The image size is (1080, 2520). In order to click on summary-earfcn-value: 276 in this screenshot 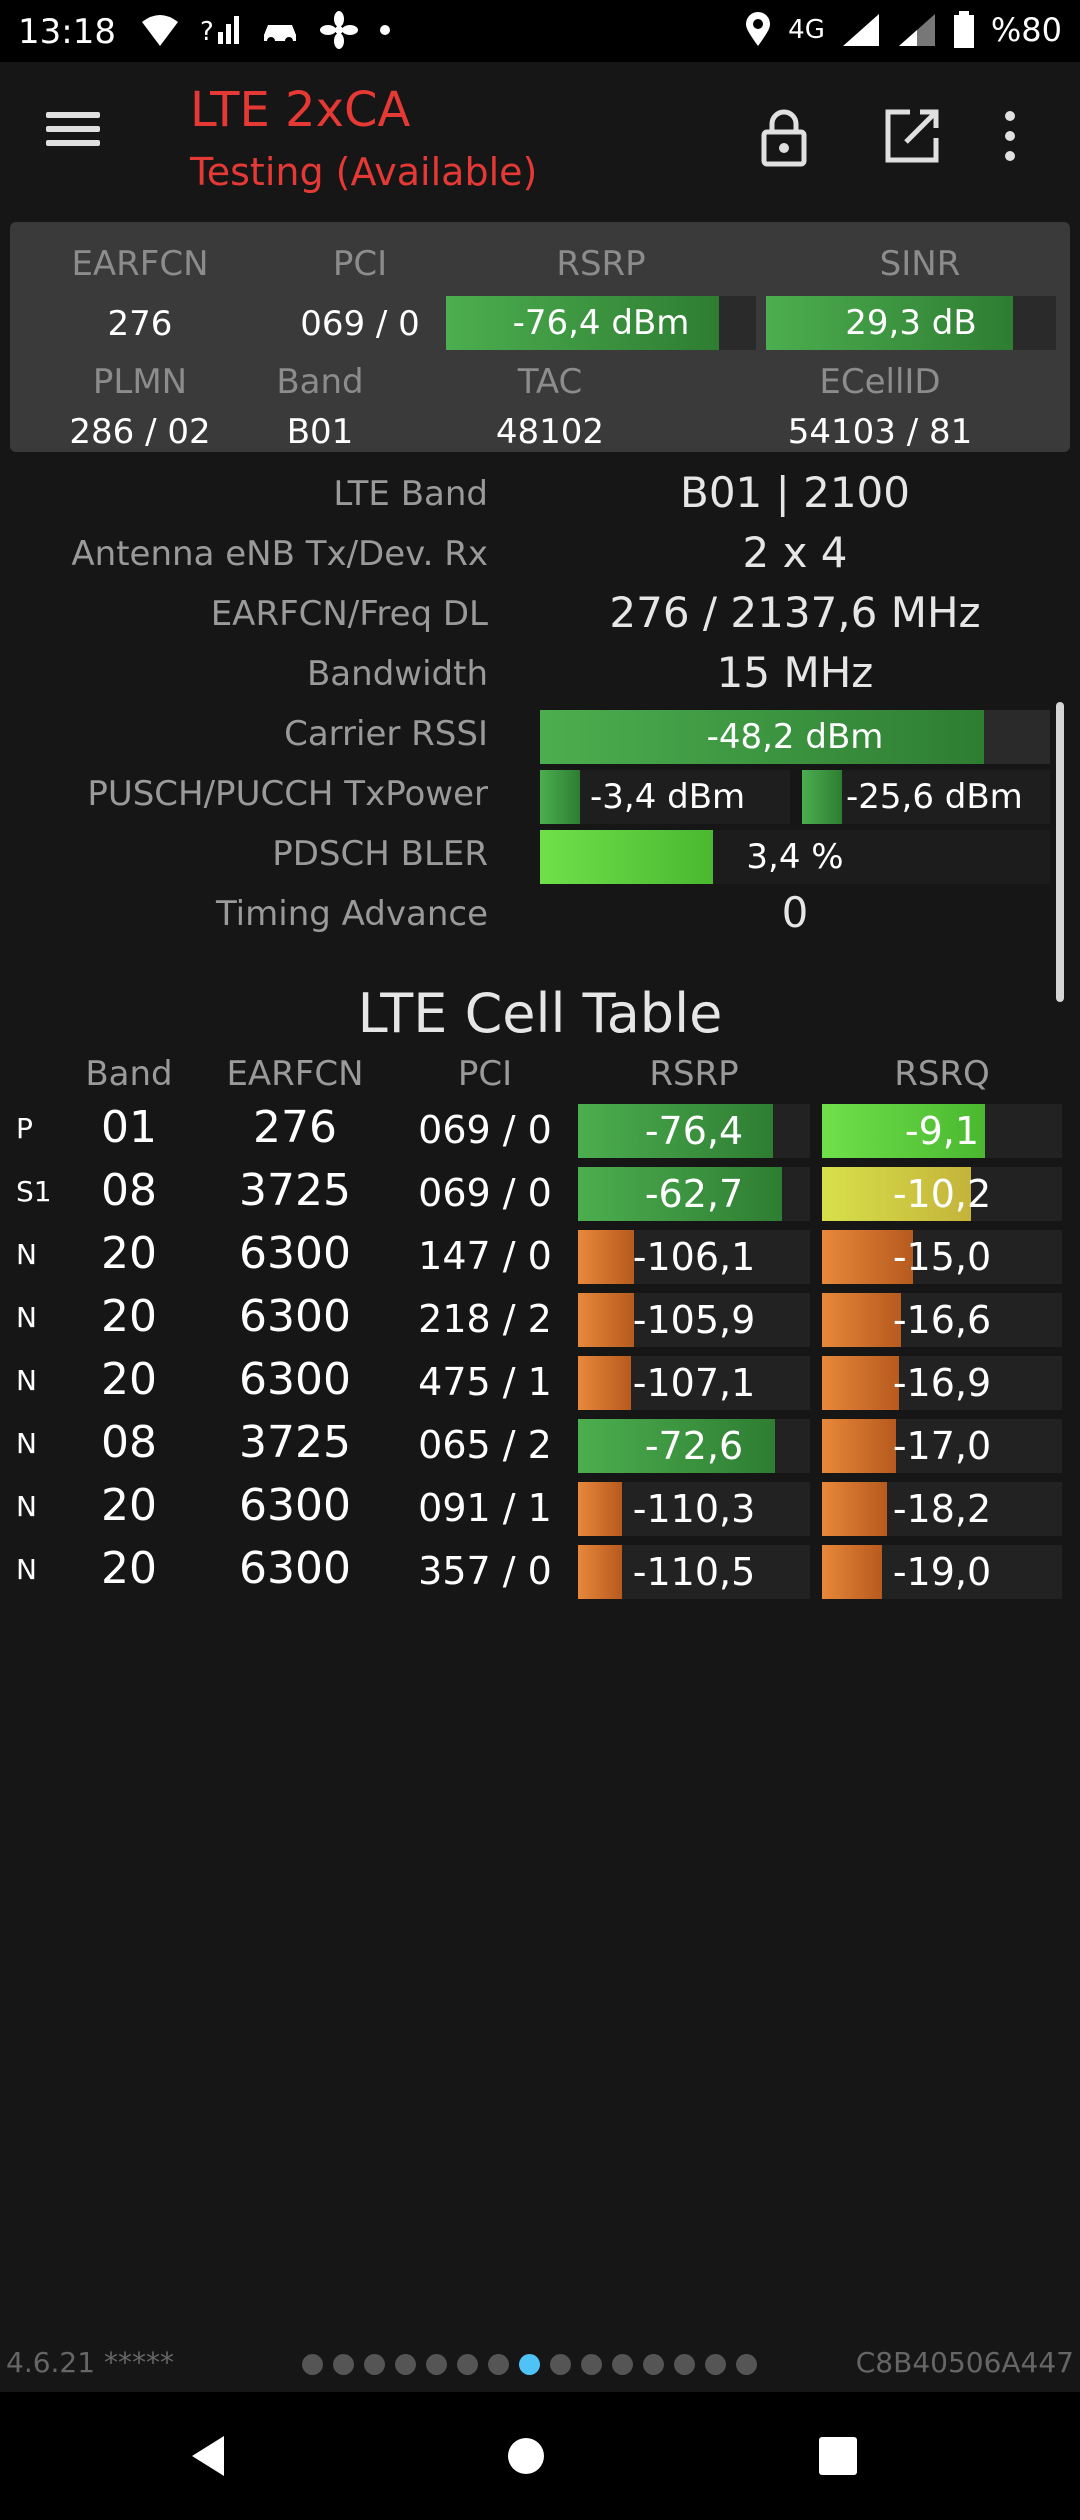, I will do `click(140, 324)`.